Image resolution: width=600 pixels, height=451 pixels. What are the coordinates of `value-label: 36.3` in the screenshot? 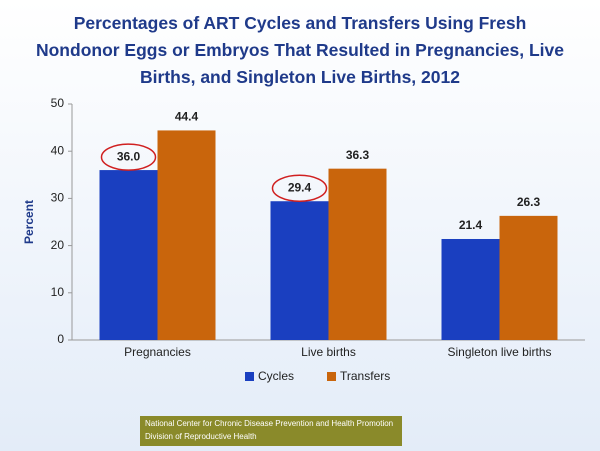 It's located at (358, 155).